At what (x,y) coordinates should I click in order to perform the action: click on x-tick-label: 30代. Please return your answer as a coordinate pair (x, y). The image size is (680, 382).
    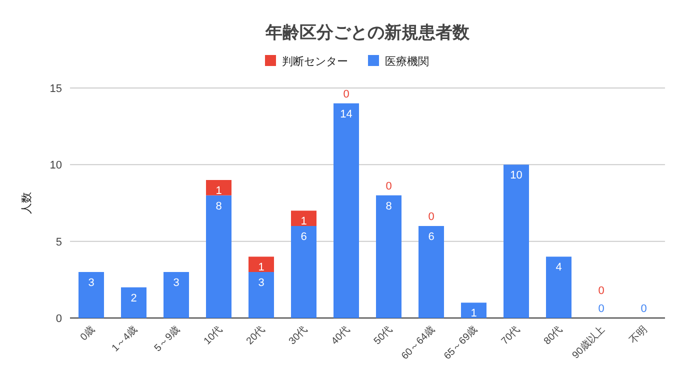
    Looking at the image, I should click on (298, 336).